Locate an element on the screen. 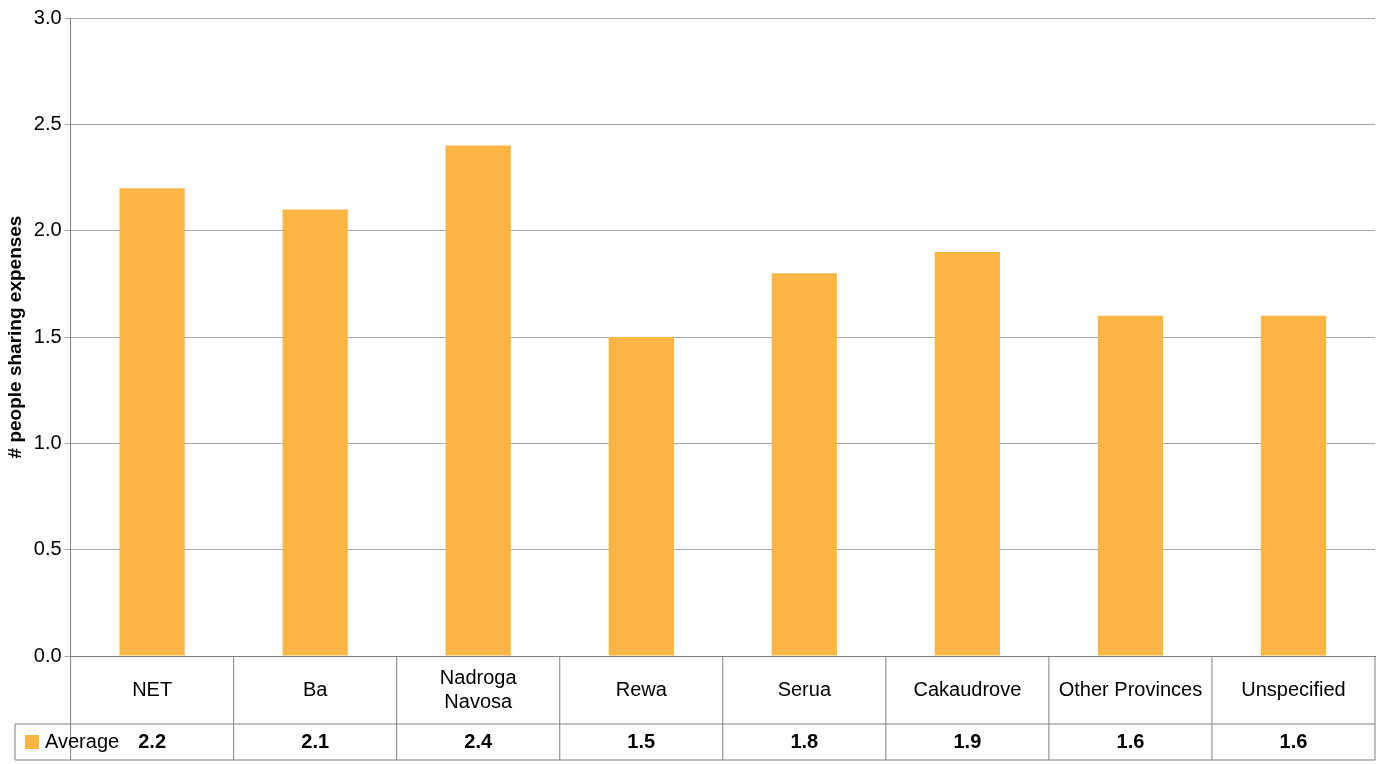 This screenshot has height=764, width=1386. x-tick-label: Nadroga Navosa is located at coordinates (478, 688).